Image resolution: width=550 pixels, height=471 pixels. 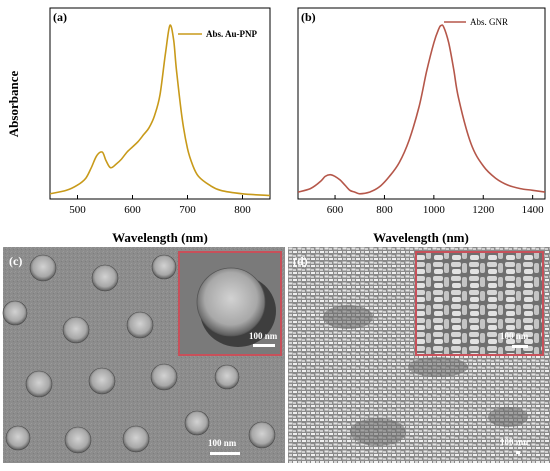 I want to click on inset-nanoparticle, so click(x=231, y=302).